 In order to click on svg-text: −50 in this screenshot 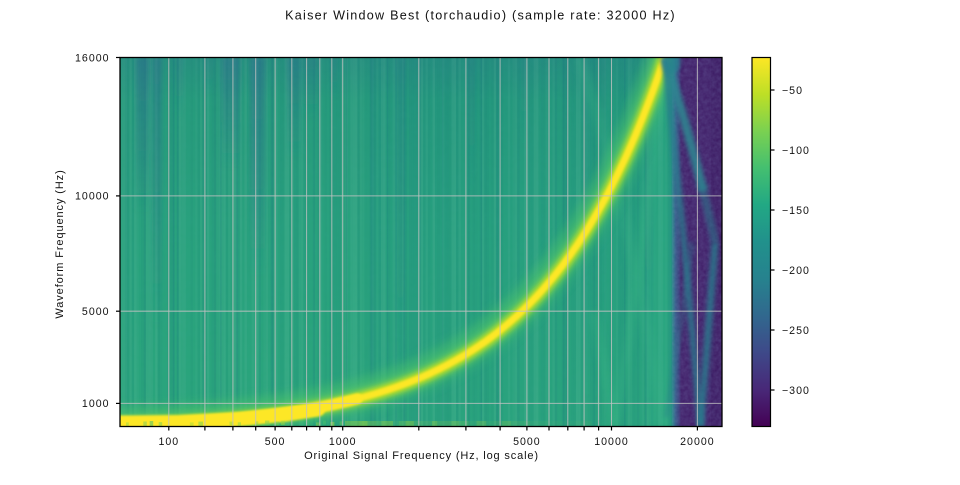, I will do `click(792, 91)`.